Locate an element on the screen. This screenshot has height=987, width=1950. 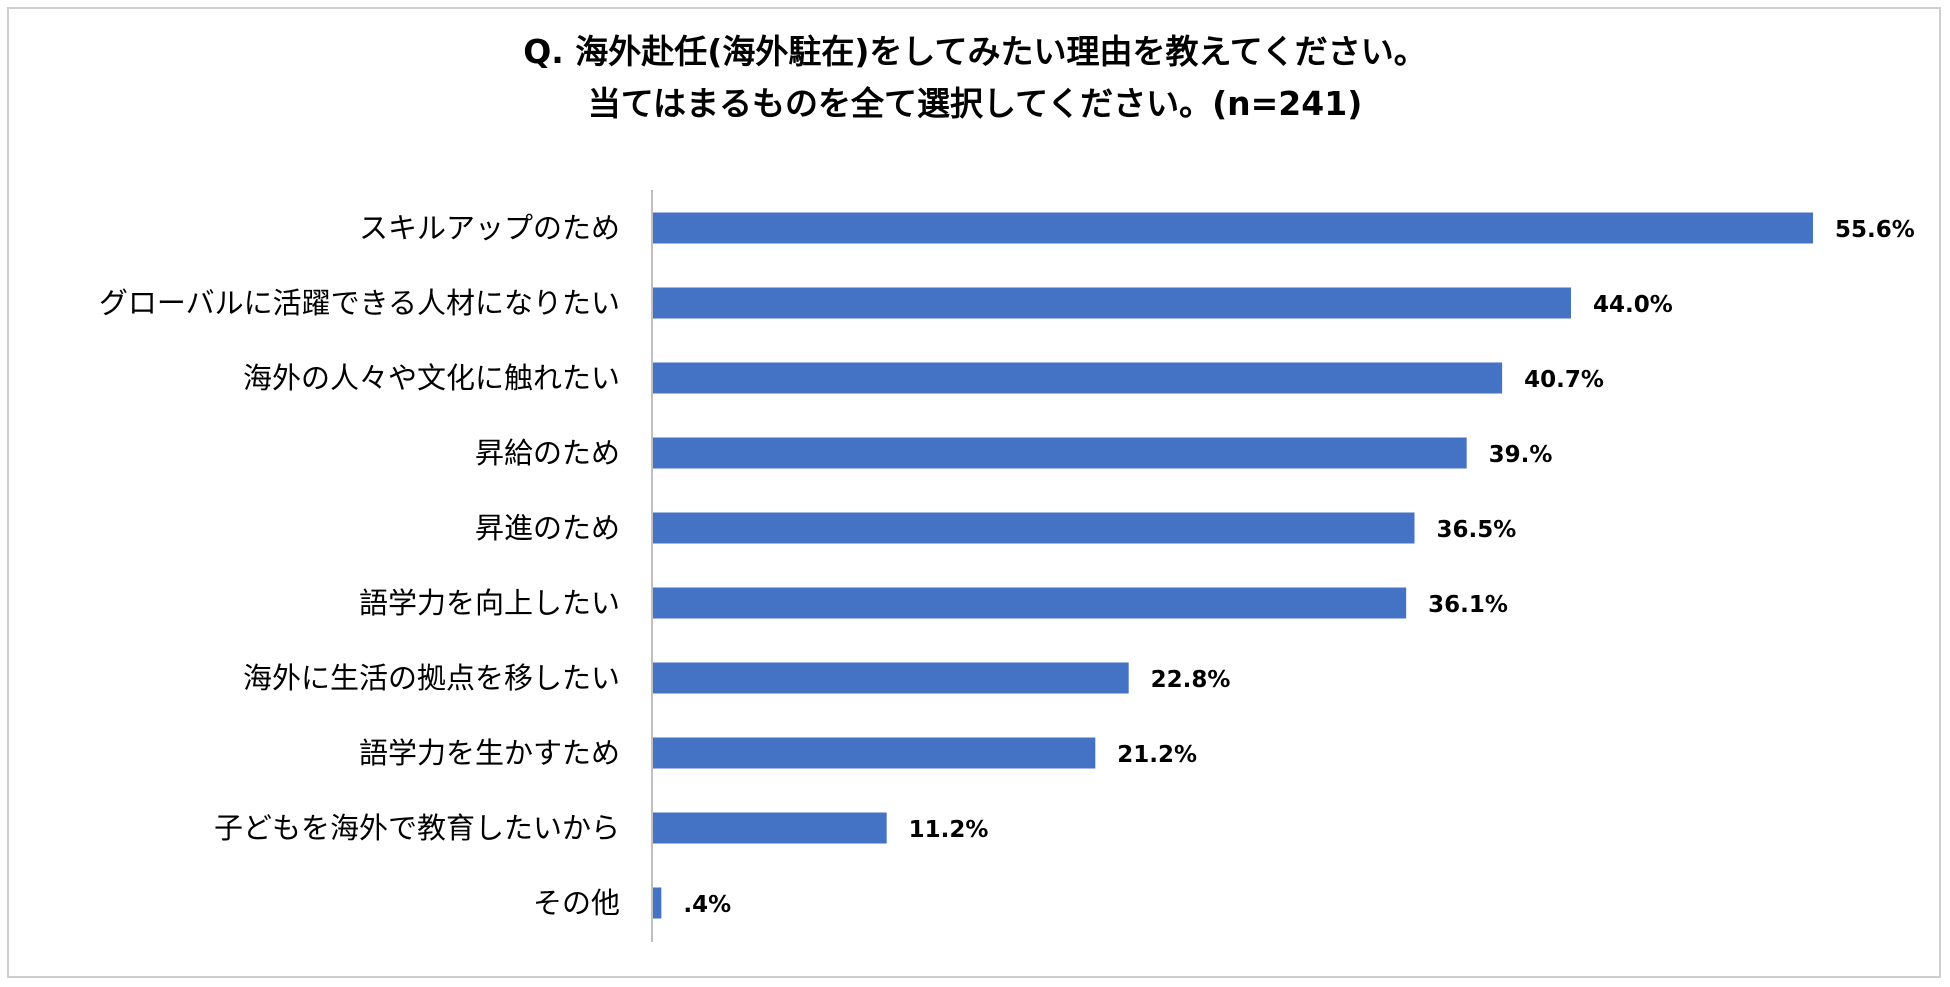
category-label: スキルアップのため is located at coordinates (489, 228).